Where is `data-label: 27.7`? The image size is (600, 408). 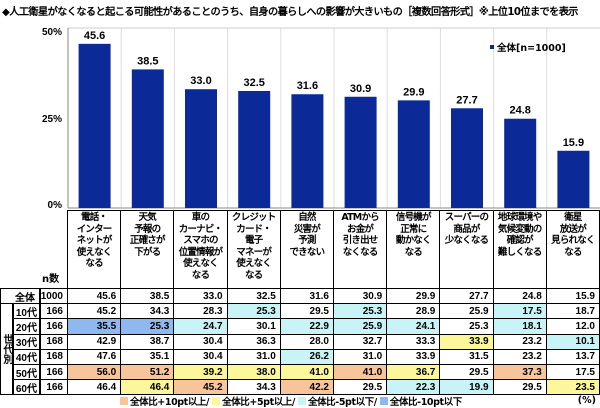 data-label: 27.7 is located at coordinates (466, 100).